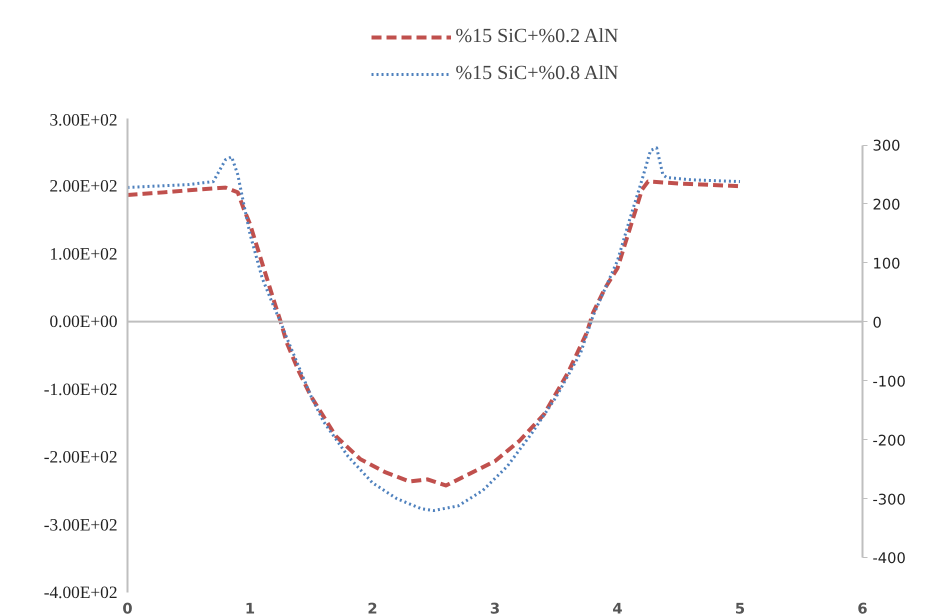 The image size is (930, 616). I want to click on y2-tick-label: 0, so click(877, 323).